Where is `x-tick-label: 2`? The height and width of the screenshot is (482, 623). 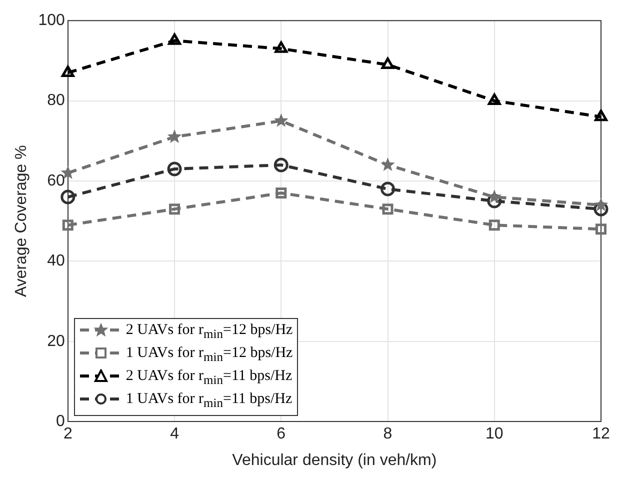 x-tick-label: 2 is located at coordinates (67, 434).